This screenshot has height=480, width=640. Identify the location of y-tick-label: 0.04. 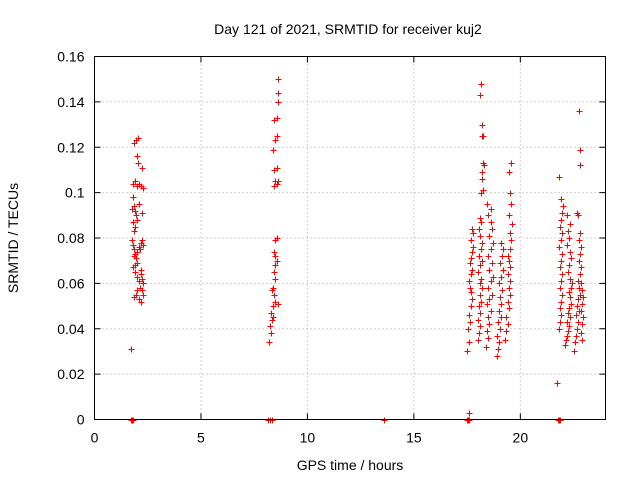
(70, 329).